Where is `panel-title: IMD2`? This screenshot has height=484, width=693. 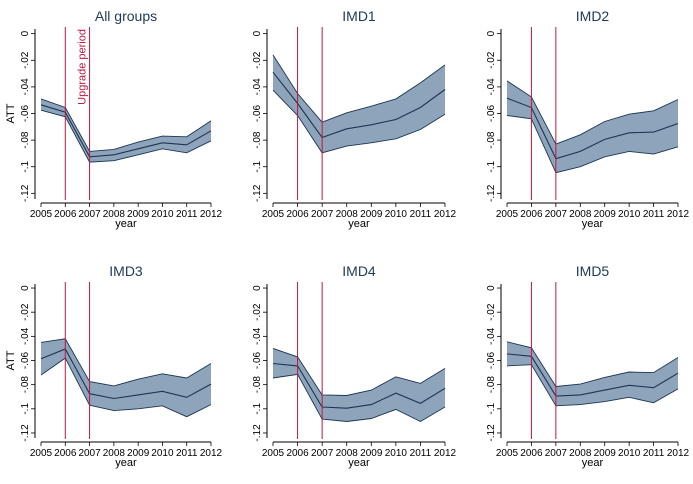 panel-title: IMD2 is located at coordinates (593, 16).